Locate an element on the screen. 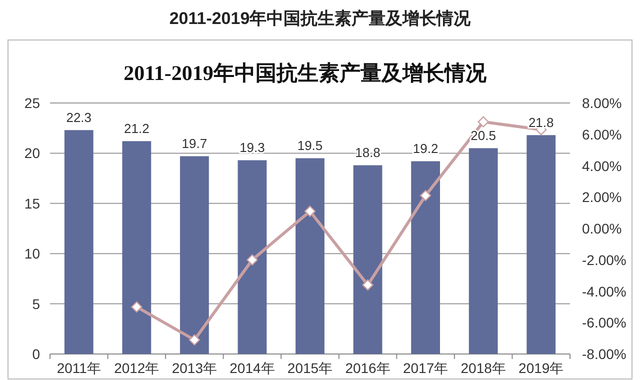  y2-tick-label: 6.00% is located at coordinates (602, 134).